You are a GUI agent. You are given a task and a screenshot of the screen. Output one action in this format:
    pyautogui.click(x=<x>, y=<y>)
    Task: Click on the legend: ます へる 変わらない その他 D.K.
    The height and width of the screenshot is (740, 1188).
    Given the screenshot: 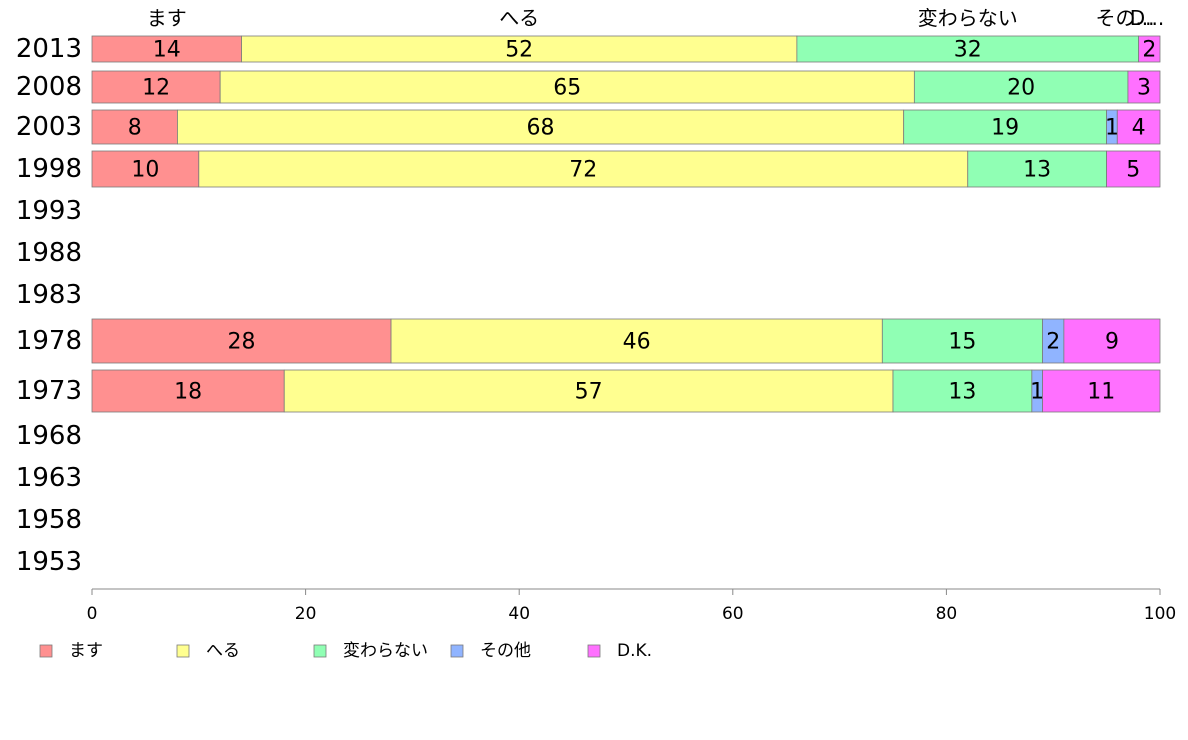 What is the action you would take?
    pyautogui.click(x=345, y=651)
    